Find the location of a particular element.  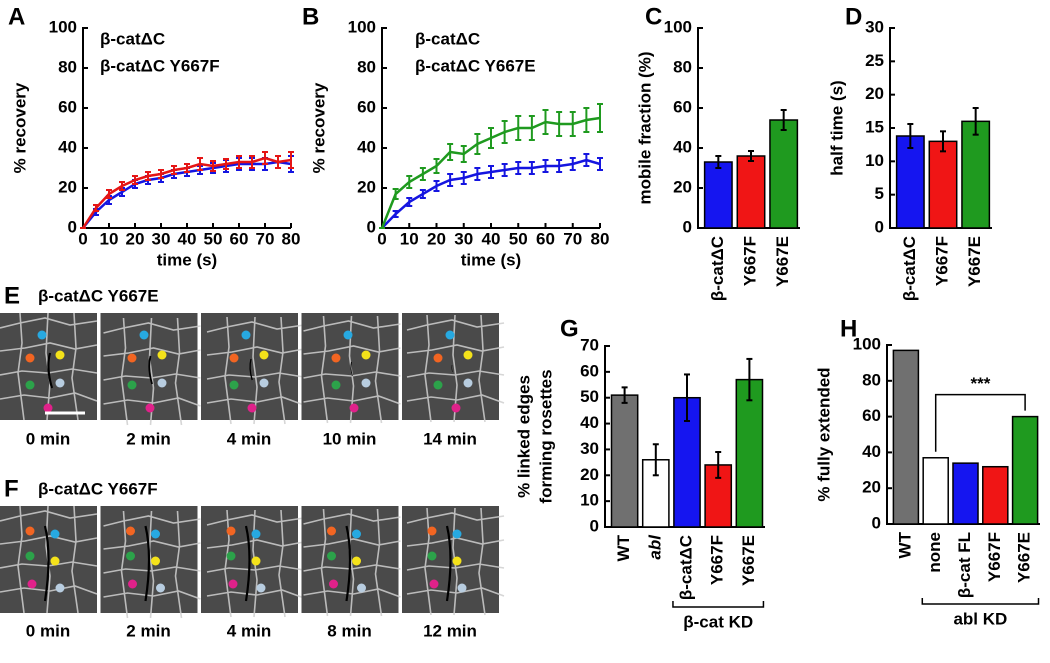

y-tick-label: 50 is located at coordinates (589, 396).